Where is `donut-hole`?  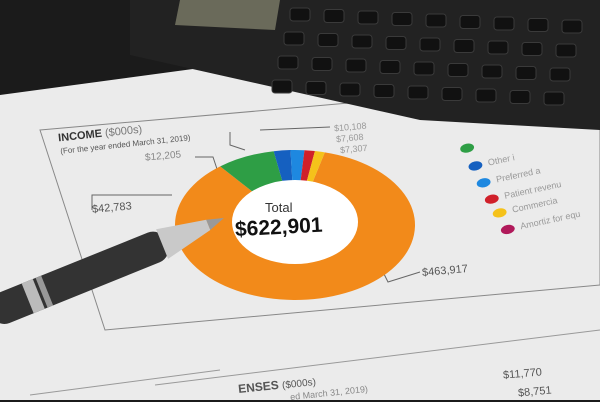
donut-hole is located at coordinates (295, 222).